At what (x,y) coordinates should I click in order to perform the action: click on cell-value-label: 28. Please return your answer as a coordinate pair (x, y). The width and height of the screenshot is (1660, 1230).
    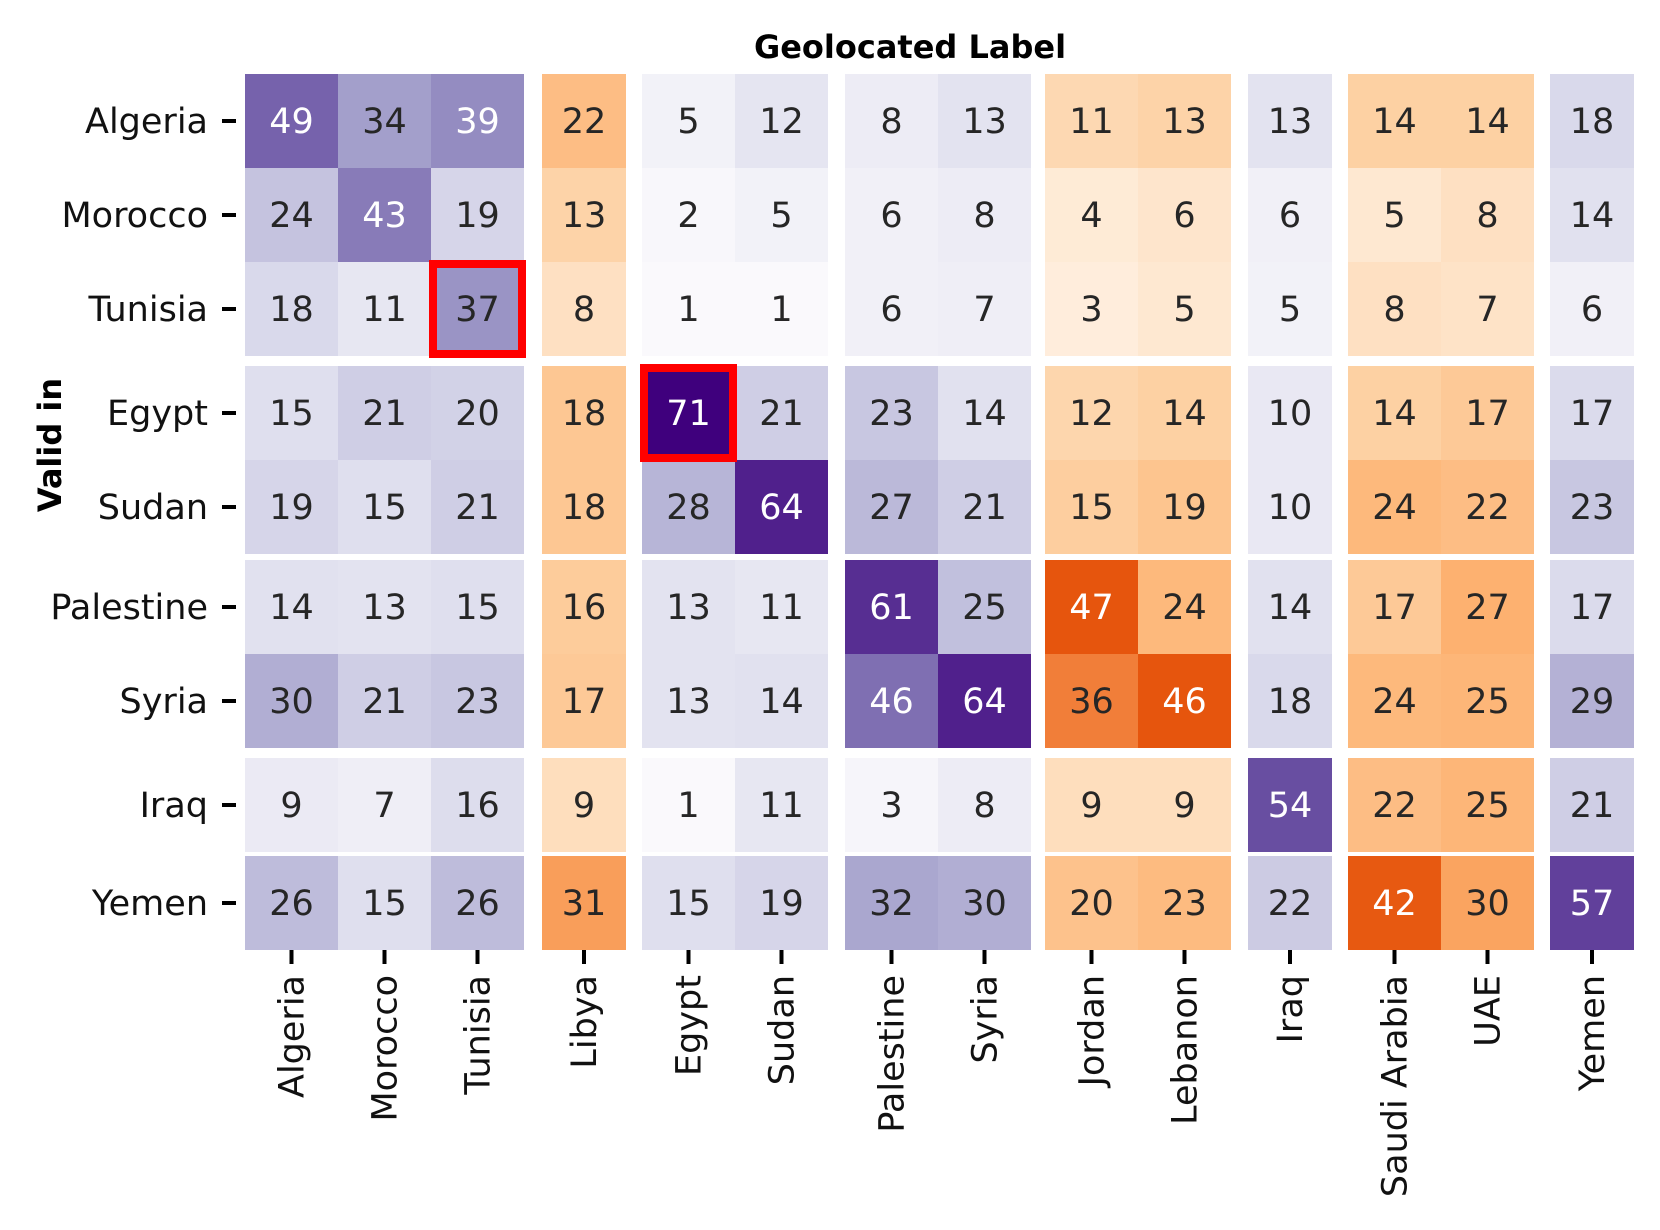
    Looking at the image, I should click on (688, 508).